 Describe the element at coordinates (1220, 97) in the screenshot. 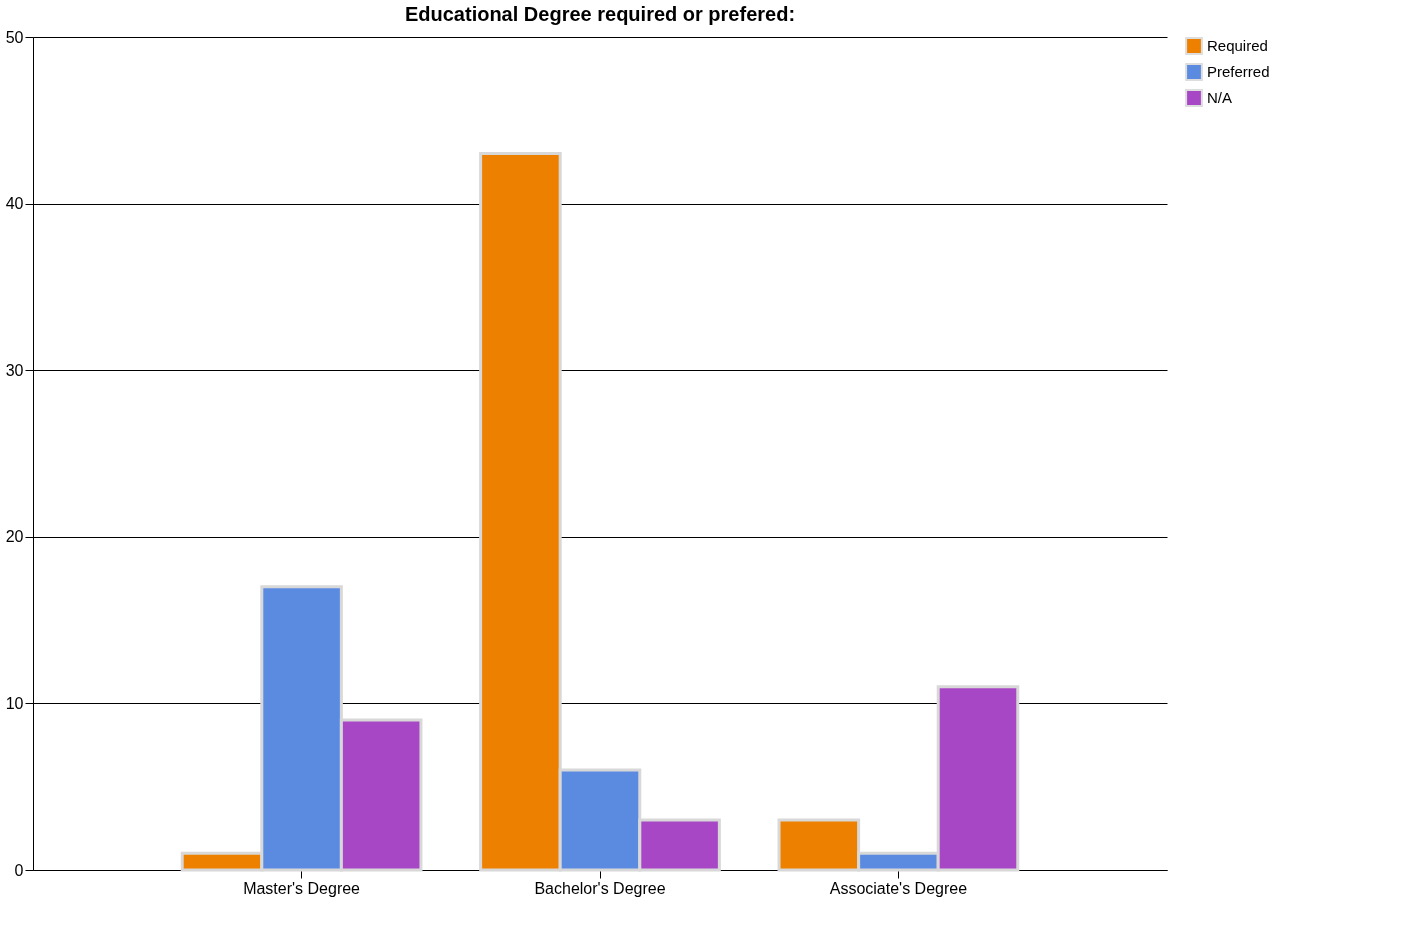

I see `legend-label: N/A` at that location.